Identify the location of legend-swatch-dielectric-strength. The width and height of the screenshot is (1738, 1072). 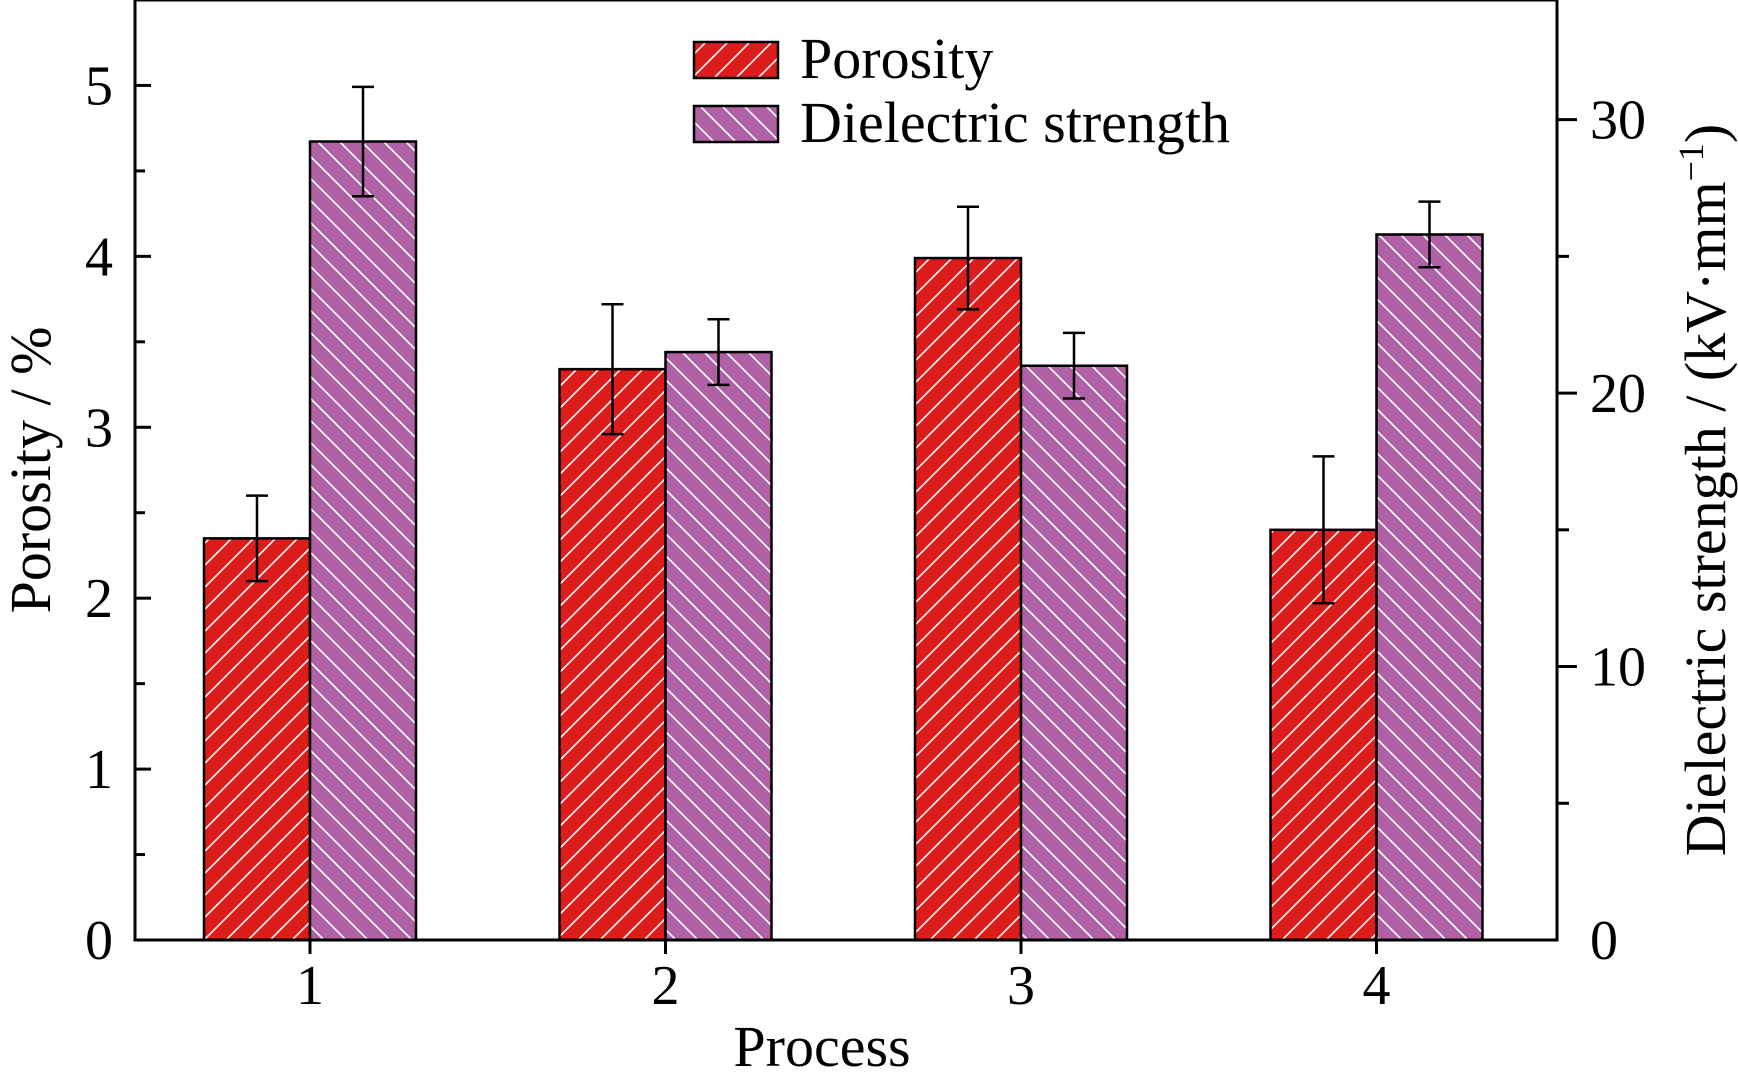
(736, 124).